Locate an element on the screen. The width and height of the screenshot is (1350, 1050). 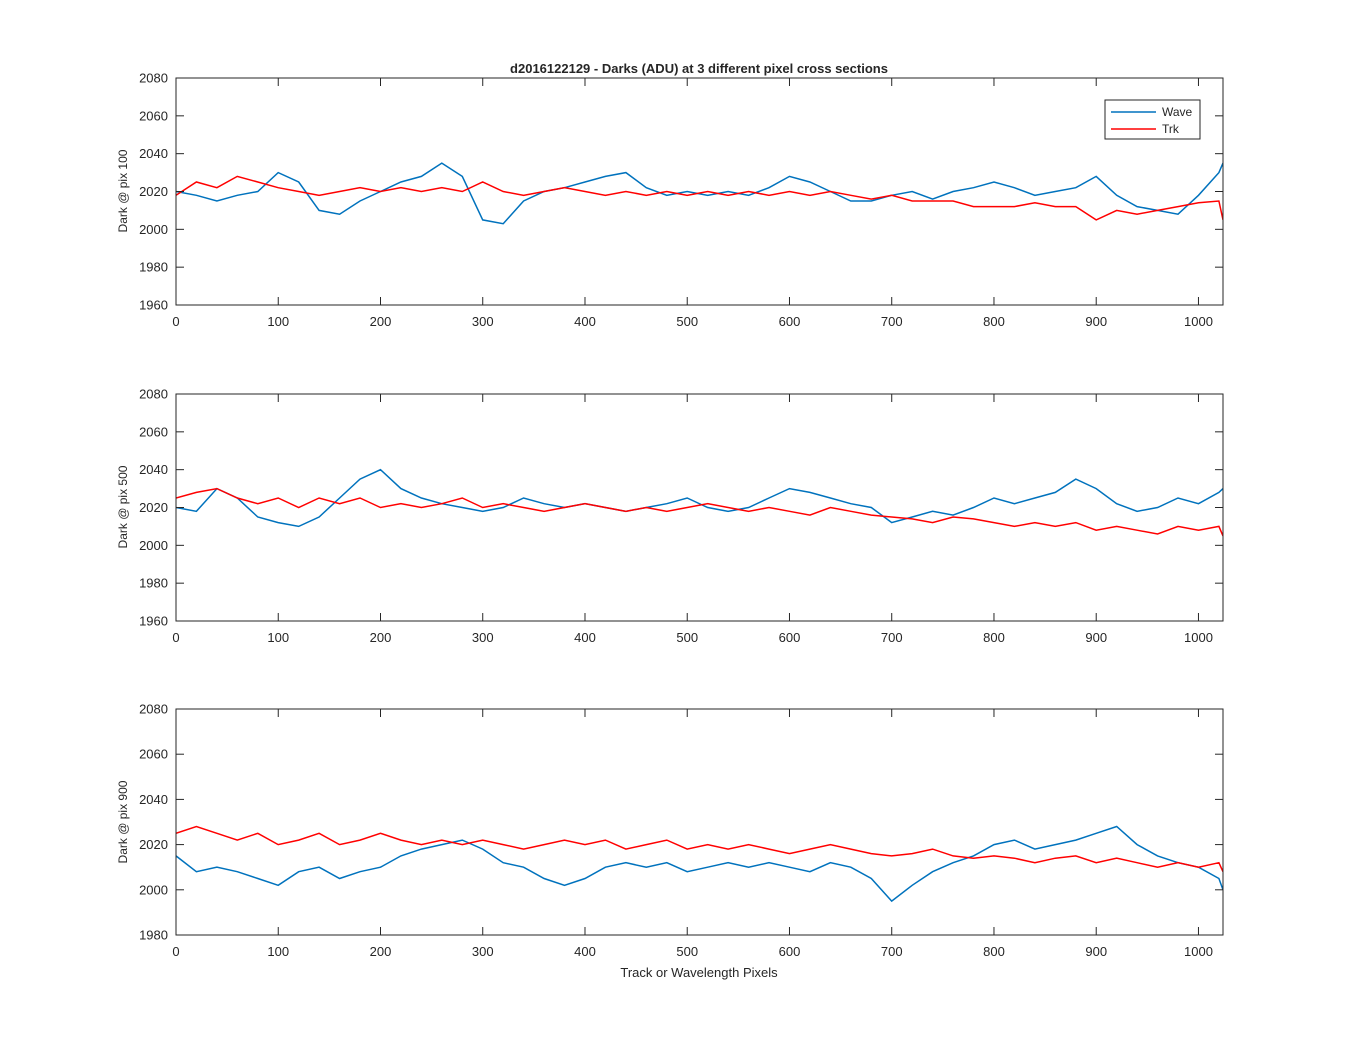
ylabel-pix-900: Dark @ pix 900 is located at coordinates (123, 821).